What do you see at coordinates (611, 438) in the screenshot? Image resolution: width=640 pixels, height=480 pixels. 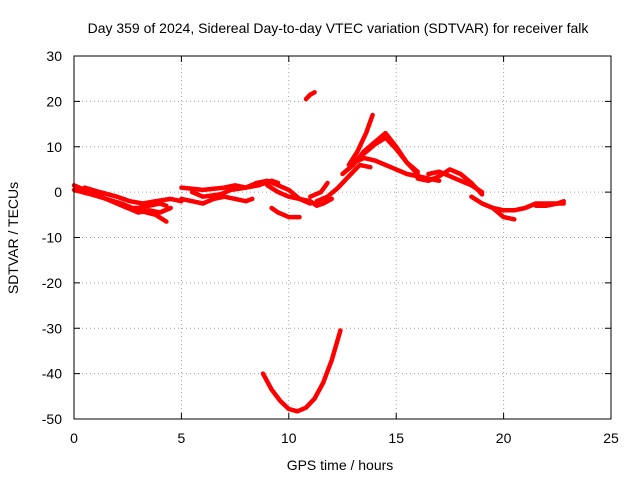 I see `x-tick-label: 25` at bounding box center [611, 438].